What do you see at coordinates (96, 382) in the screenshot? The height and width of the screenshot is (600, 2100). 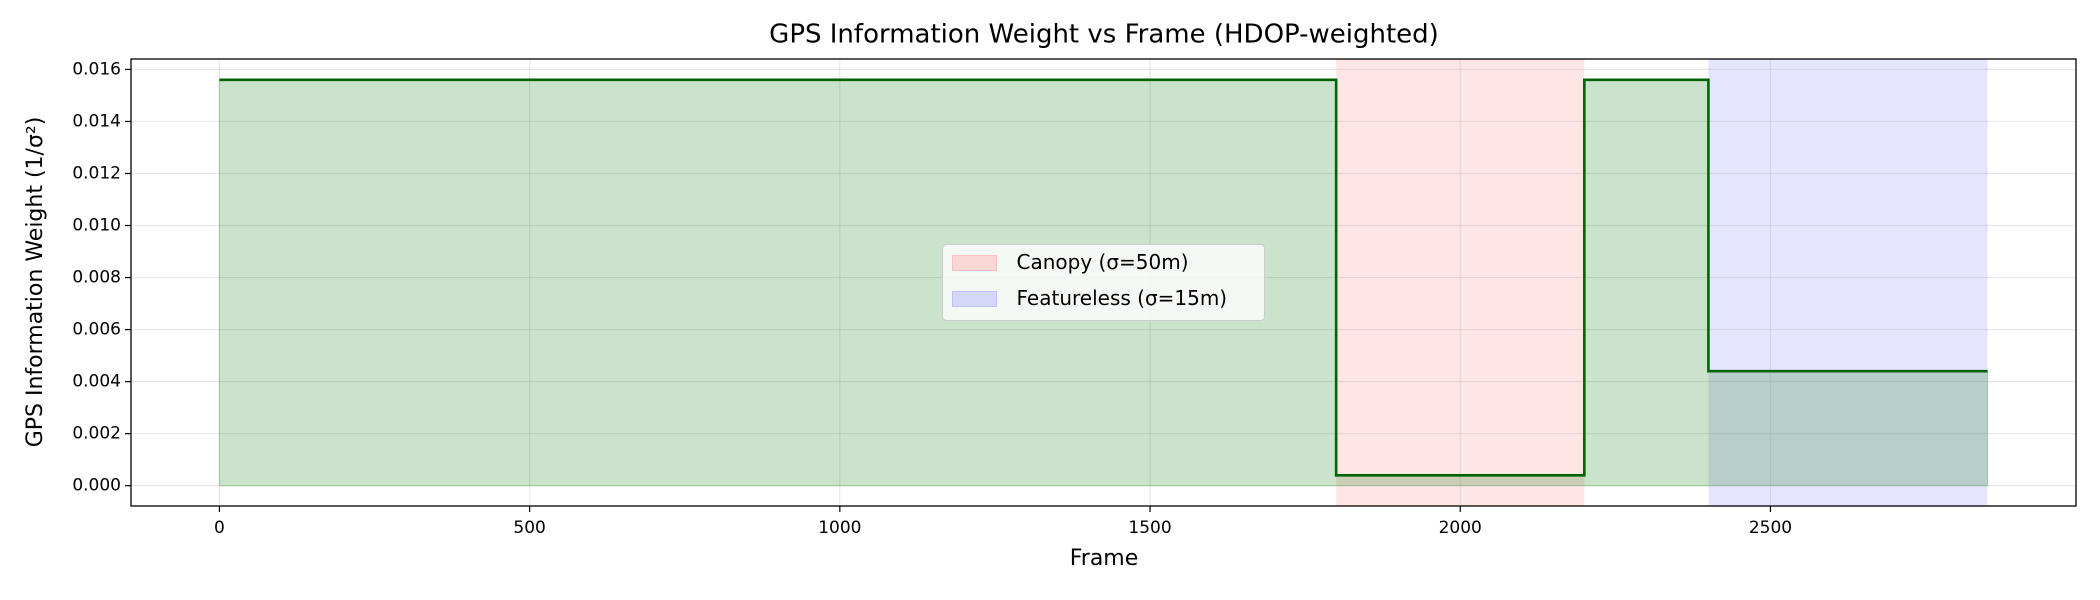 I see `y-tick-label: 0.004` at bounding box center [96, 382].